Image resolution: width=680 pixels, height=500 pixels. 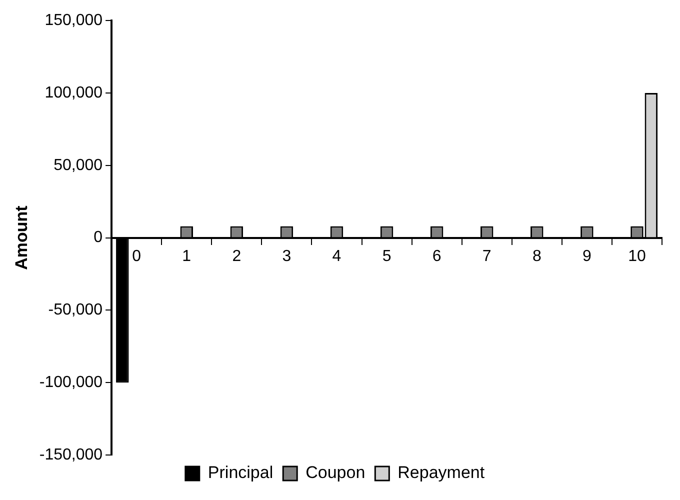 What do you see at coordinates (73, 93) in the screenshot?
I see `y-tick-label: 100,000` at bounding box center [73, 93].